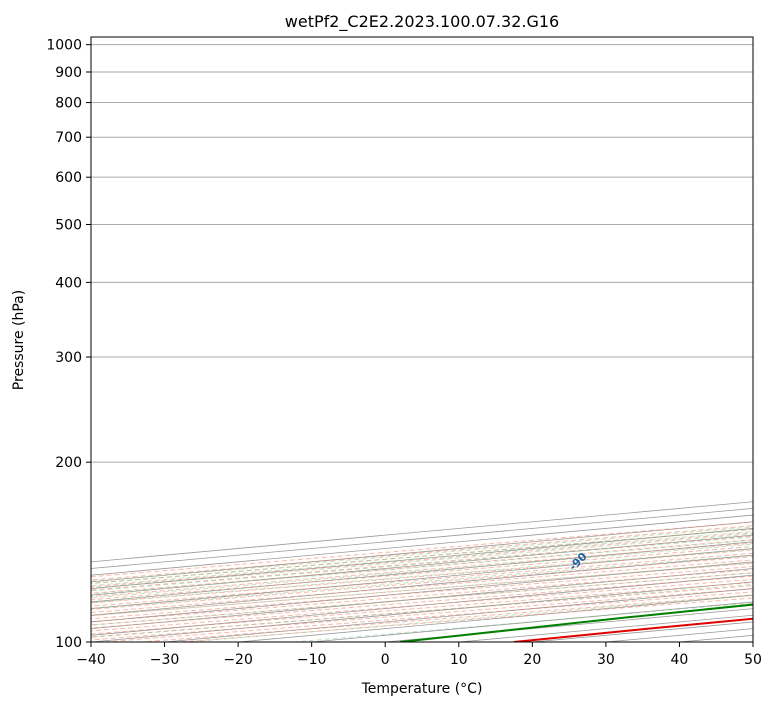 This screenshot has height=708, width=775. What do you see at coordinates (165, 660) in the screenshot?
I see `x-tick-label: −30` at bounding box center [165, 660].